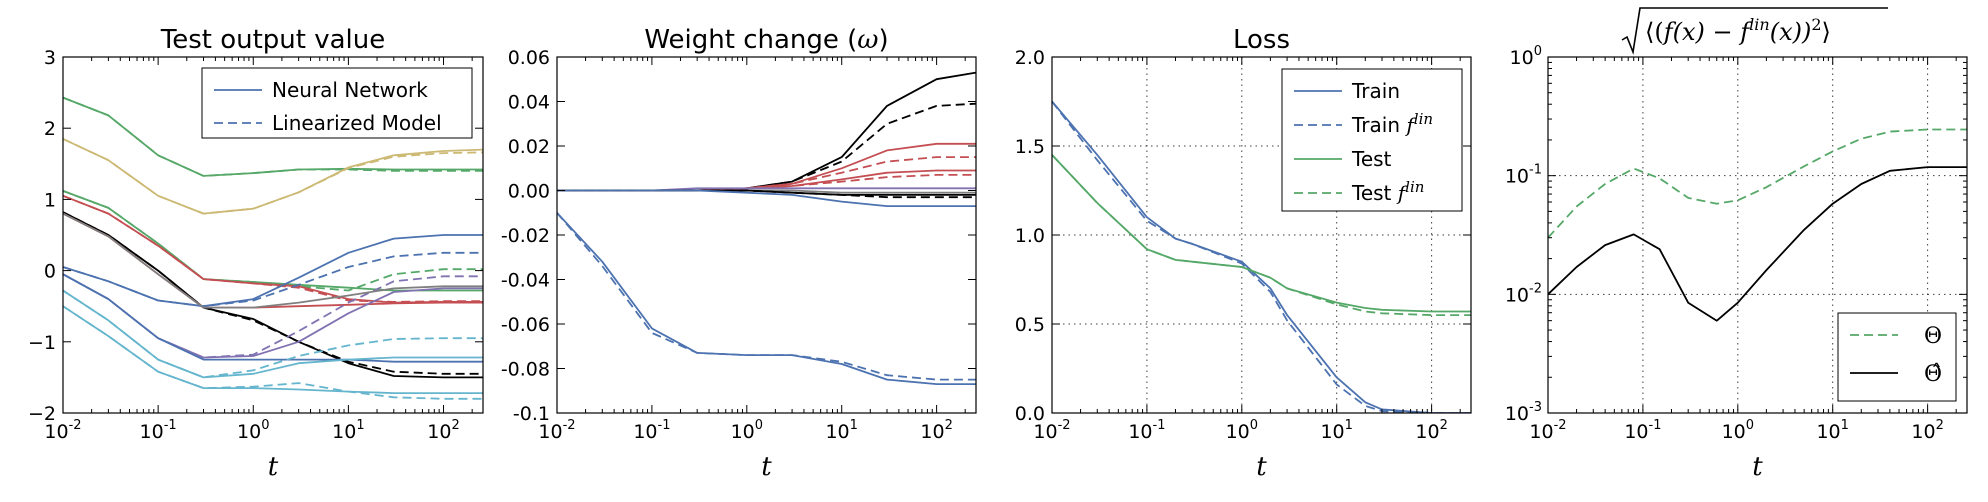 The height and width of the screenshot is (502, 1988). Describe the element at coordinates (529, 58) in the screenshot. I see `y-tick-label: 0.06` at that location.